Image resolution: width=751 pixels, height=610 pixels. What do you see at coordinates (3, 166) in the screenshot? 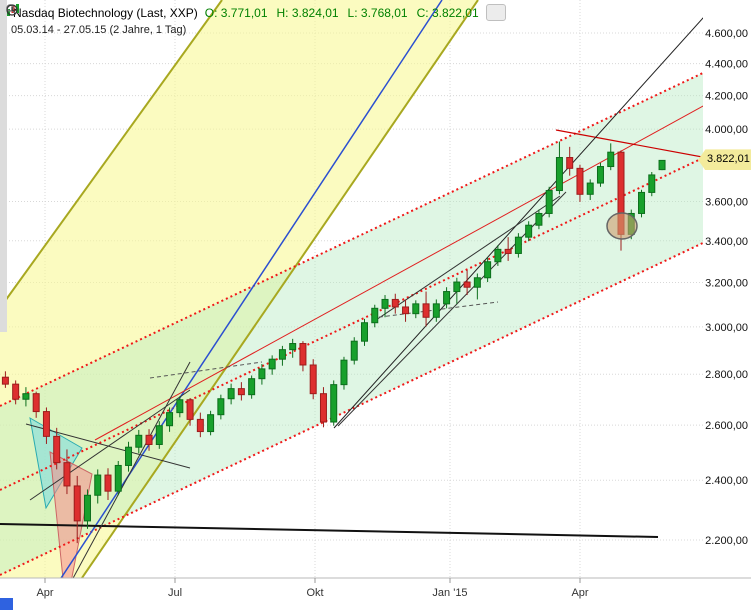
I see `left-scroll-strip` at bounding box center [3, 166].